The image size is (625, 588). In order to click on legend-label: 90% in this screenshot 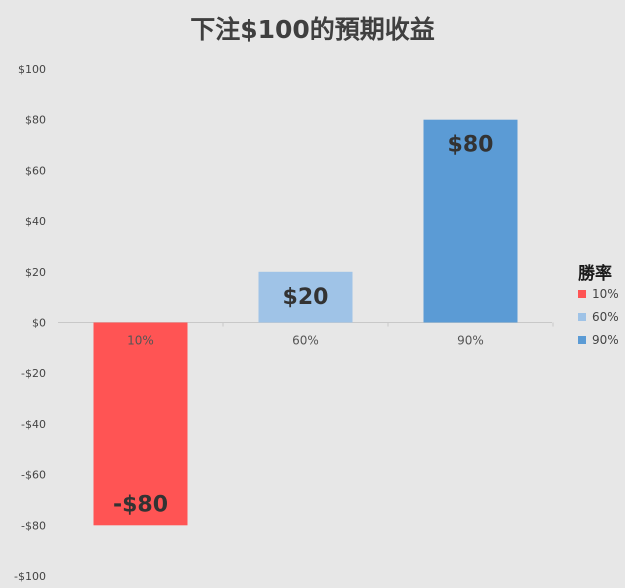, I will do `click(605, 340)`.